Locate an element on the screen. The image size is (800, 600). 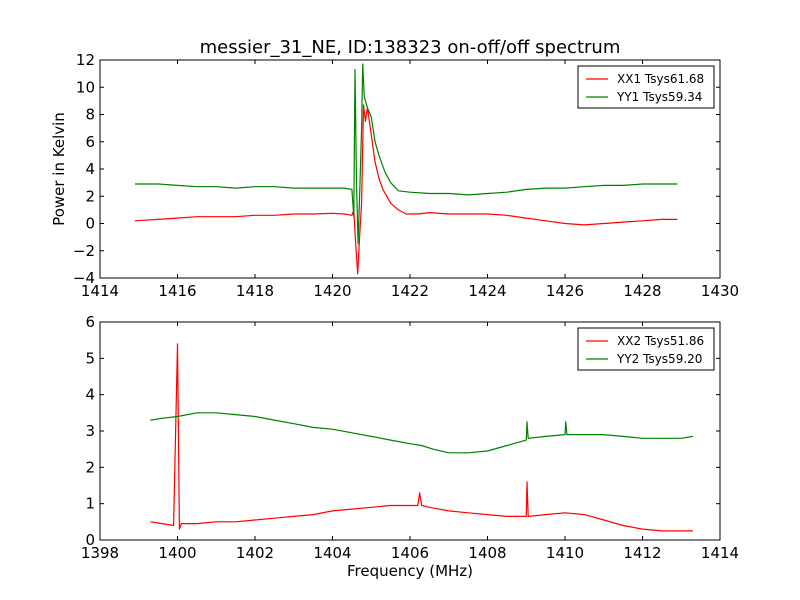
bottom-legend-label-1: XX2 Tsys51.86 is located at coordinates (660, 341).